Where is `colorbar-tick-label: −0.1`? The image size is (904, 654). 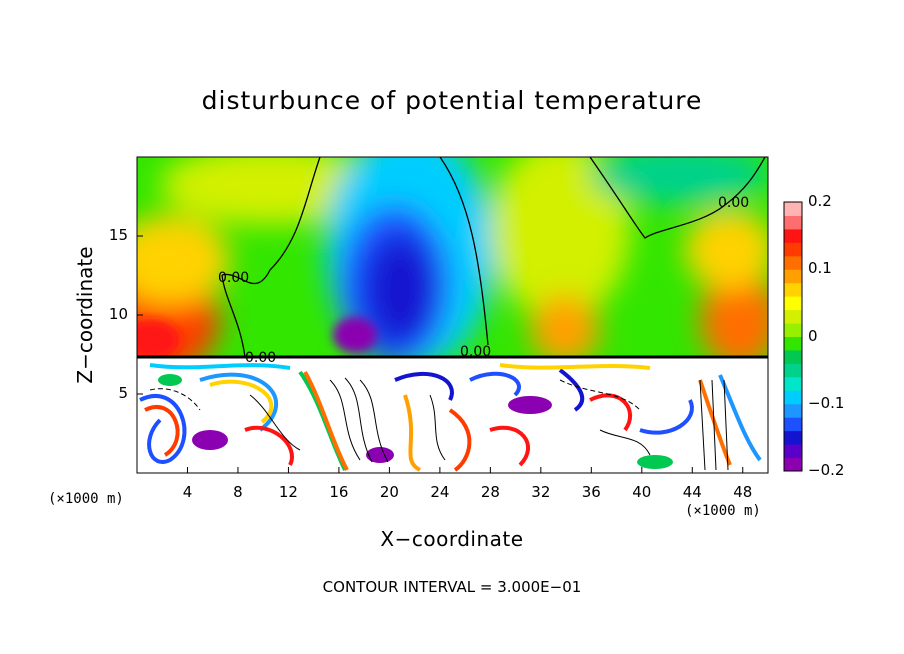
colorbar-tick-label: −0.1 is located at coordinates (826, 402).